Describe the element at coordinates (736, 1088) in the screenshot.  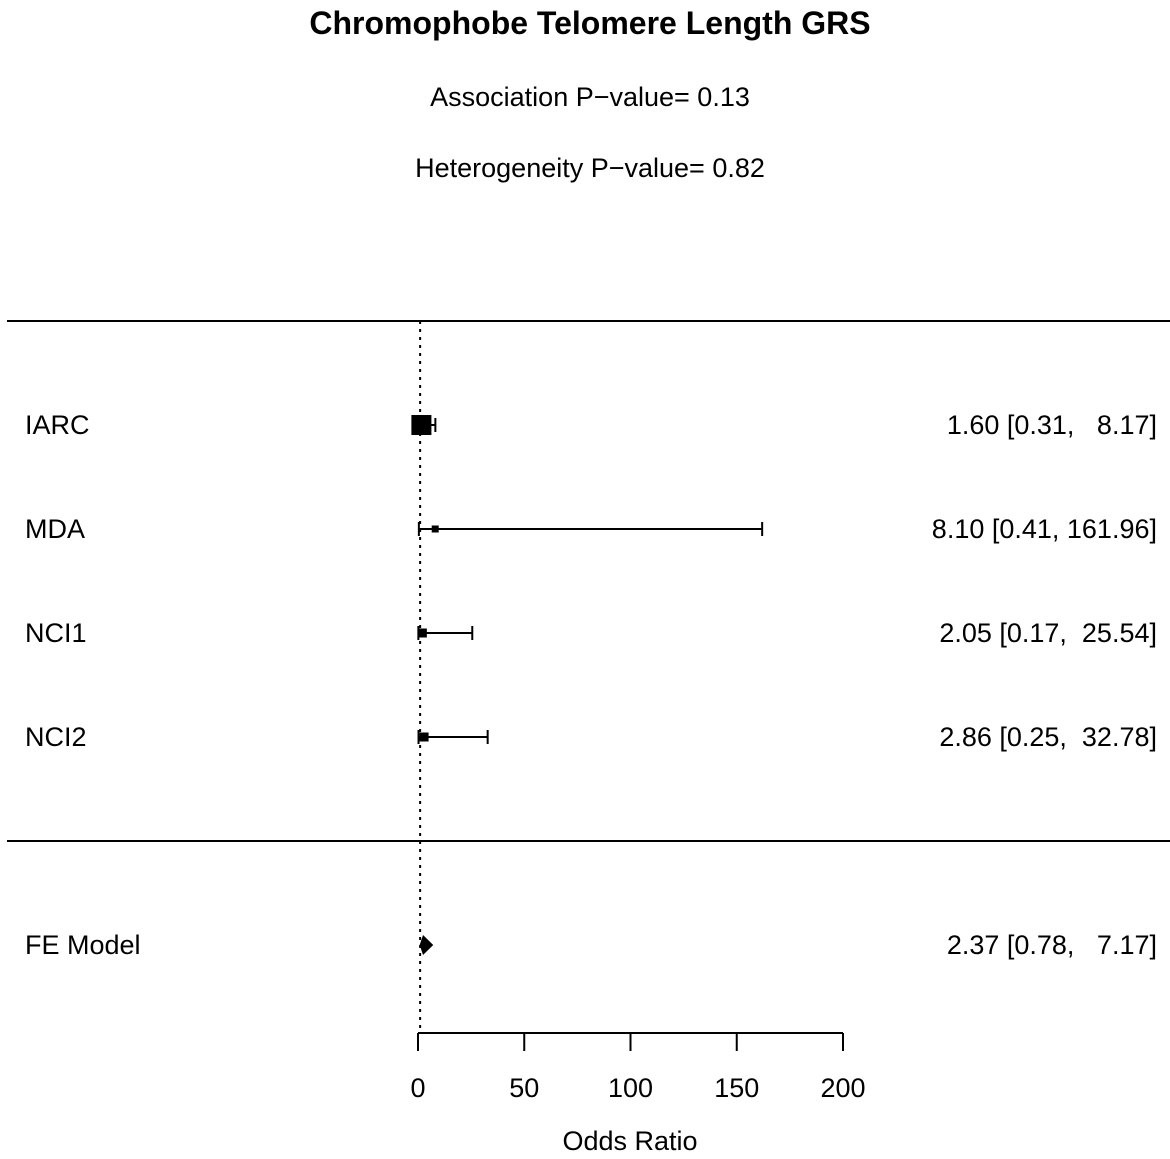
I see `x-tick-label-150: 150` at that location.